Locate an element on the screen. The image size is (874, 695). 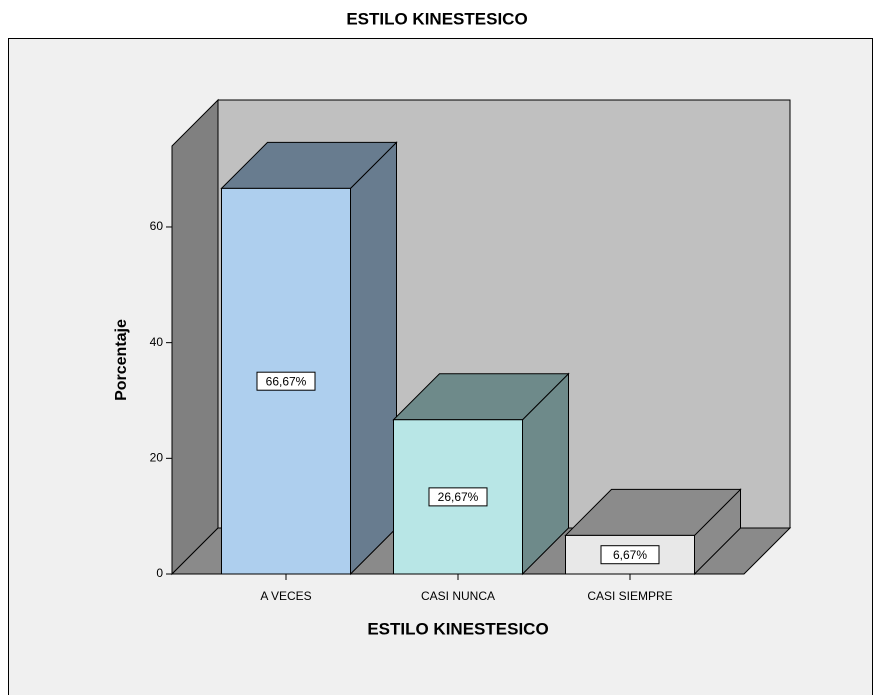
value-label: 6,67% is located at coordinates (630, 555).